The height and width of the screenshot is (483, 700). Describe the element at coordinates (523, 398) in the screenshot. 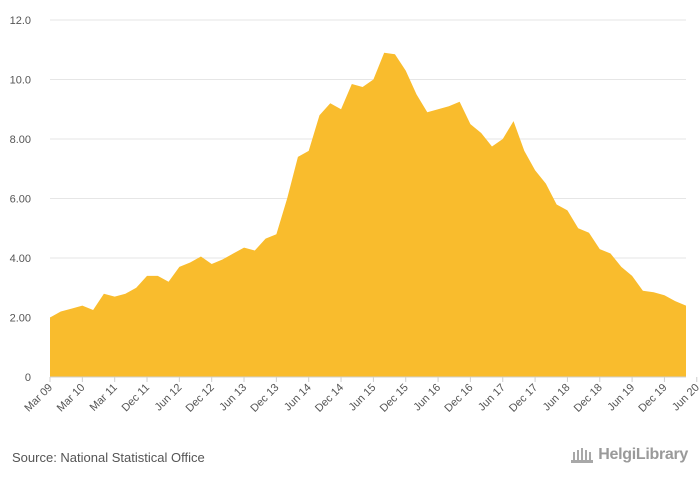

I see `x-tick-label: Dec 17` at that location.